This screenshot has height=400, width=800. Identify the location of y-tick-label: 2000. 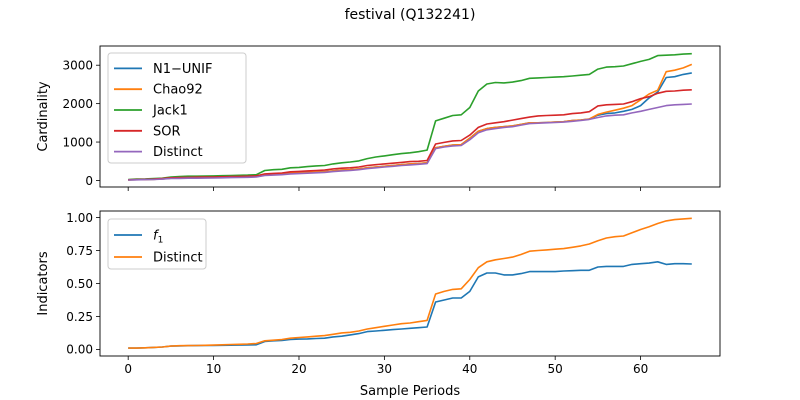
(77, 104).